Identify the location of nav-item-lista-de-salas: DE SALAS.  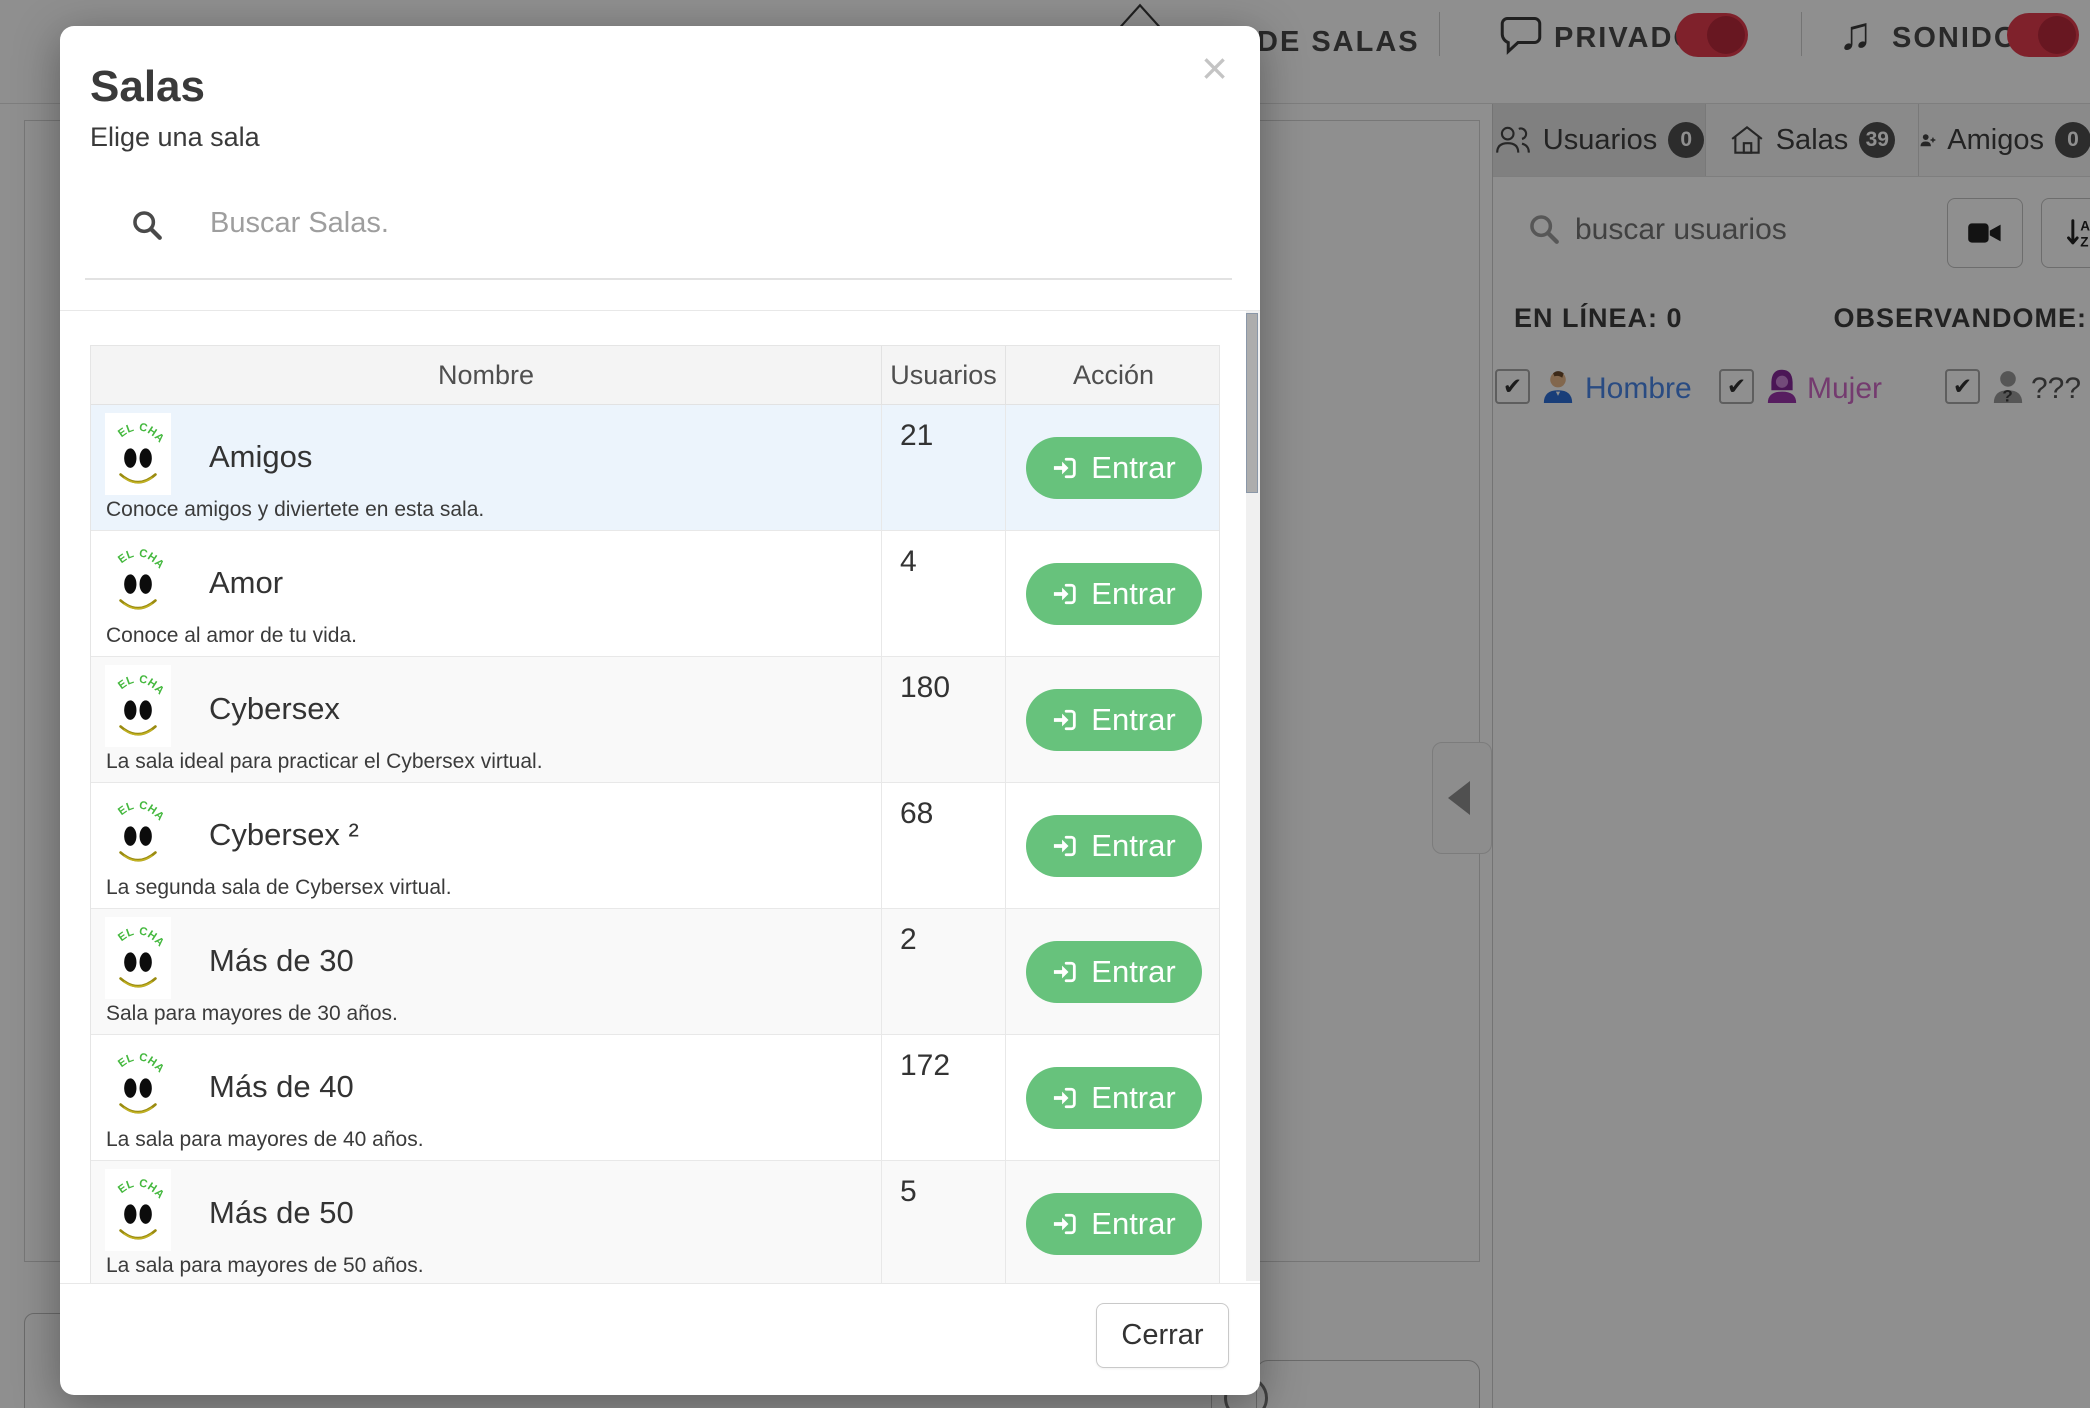
(1338, 42).